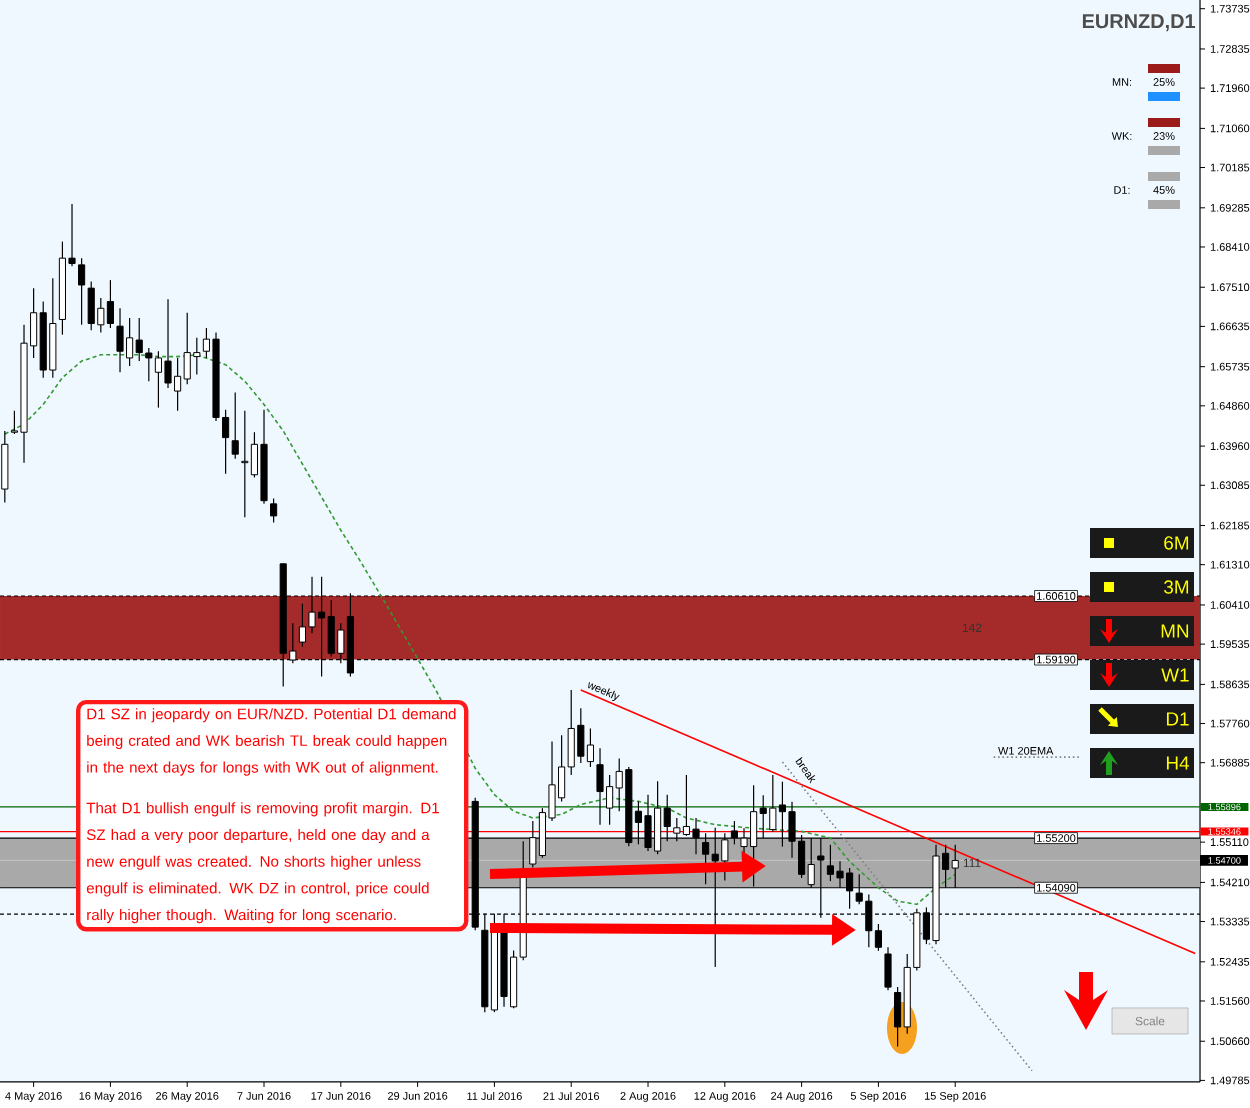 The height and width of the screenshot is (1108, 1250). I want to click on annotation: 6M, so click(1176, 543).